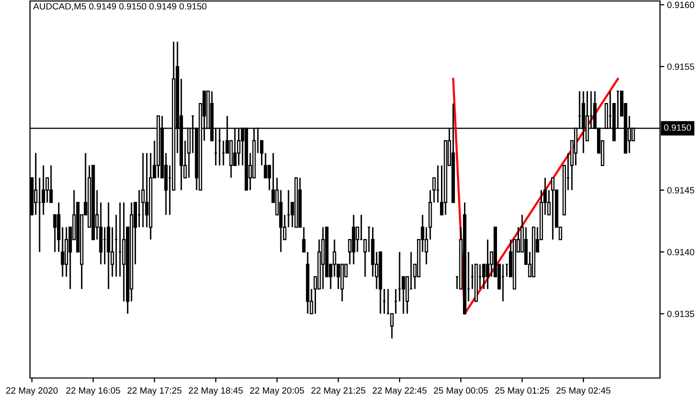  Describe the element at coordinates (680, 190) in the screenshot. I see `y-tick-label: 0.9145` at that location.